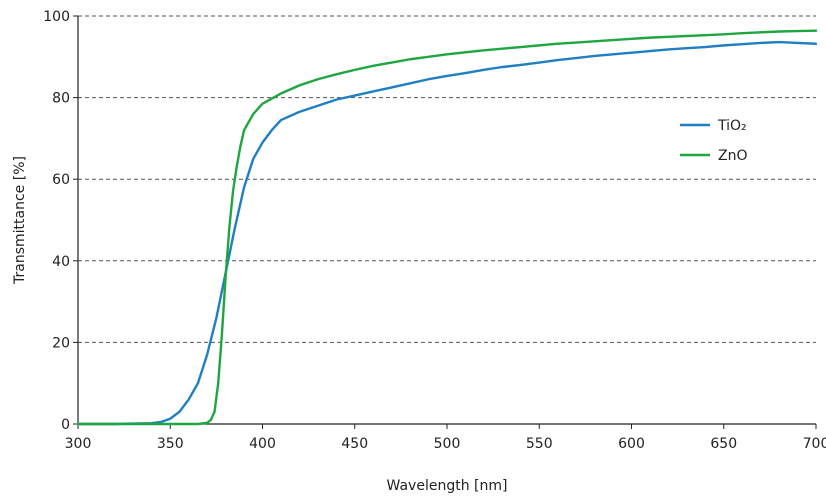 This screenshot has height=496, width=826. Describe the element at coordinates (56, 17) in the screenshot. I see `y-tick-label-5: 100` at that location.